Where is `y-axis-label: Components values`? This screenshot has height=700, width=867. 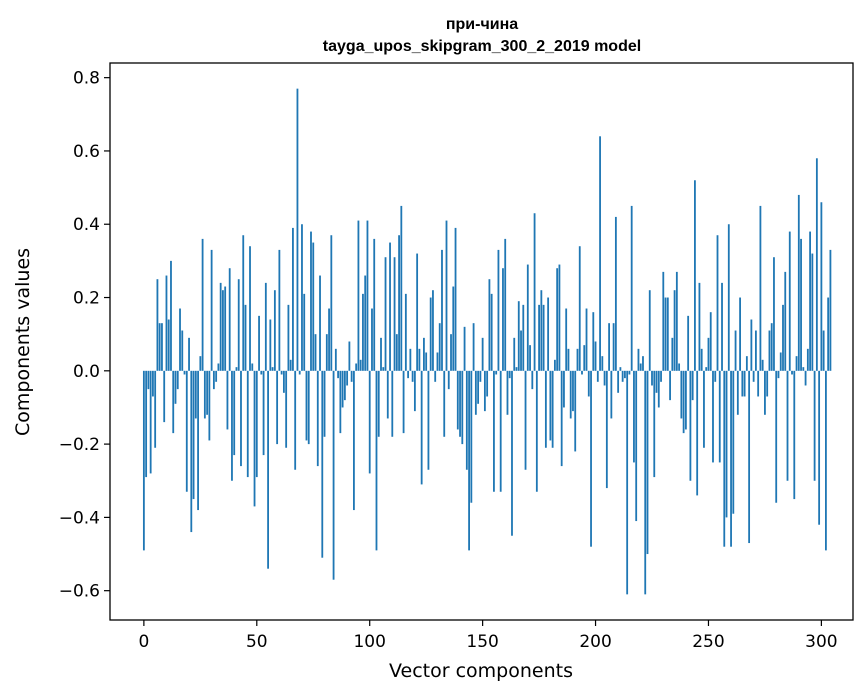
y-axis-label: Components values is located at coordinates (23, 342).